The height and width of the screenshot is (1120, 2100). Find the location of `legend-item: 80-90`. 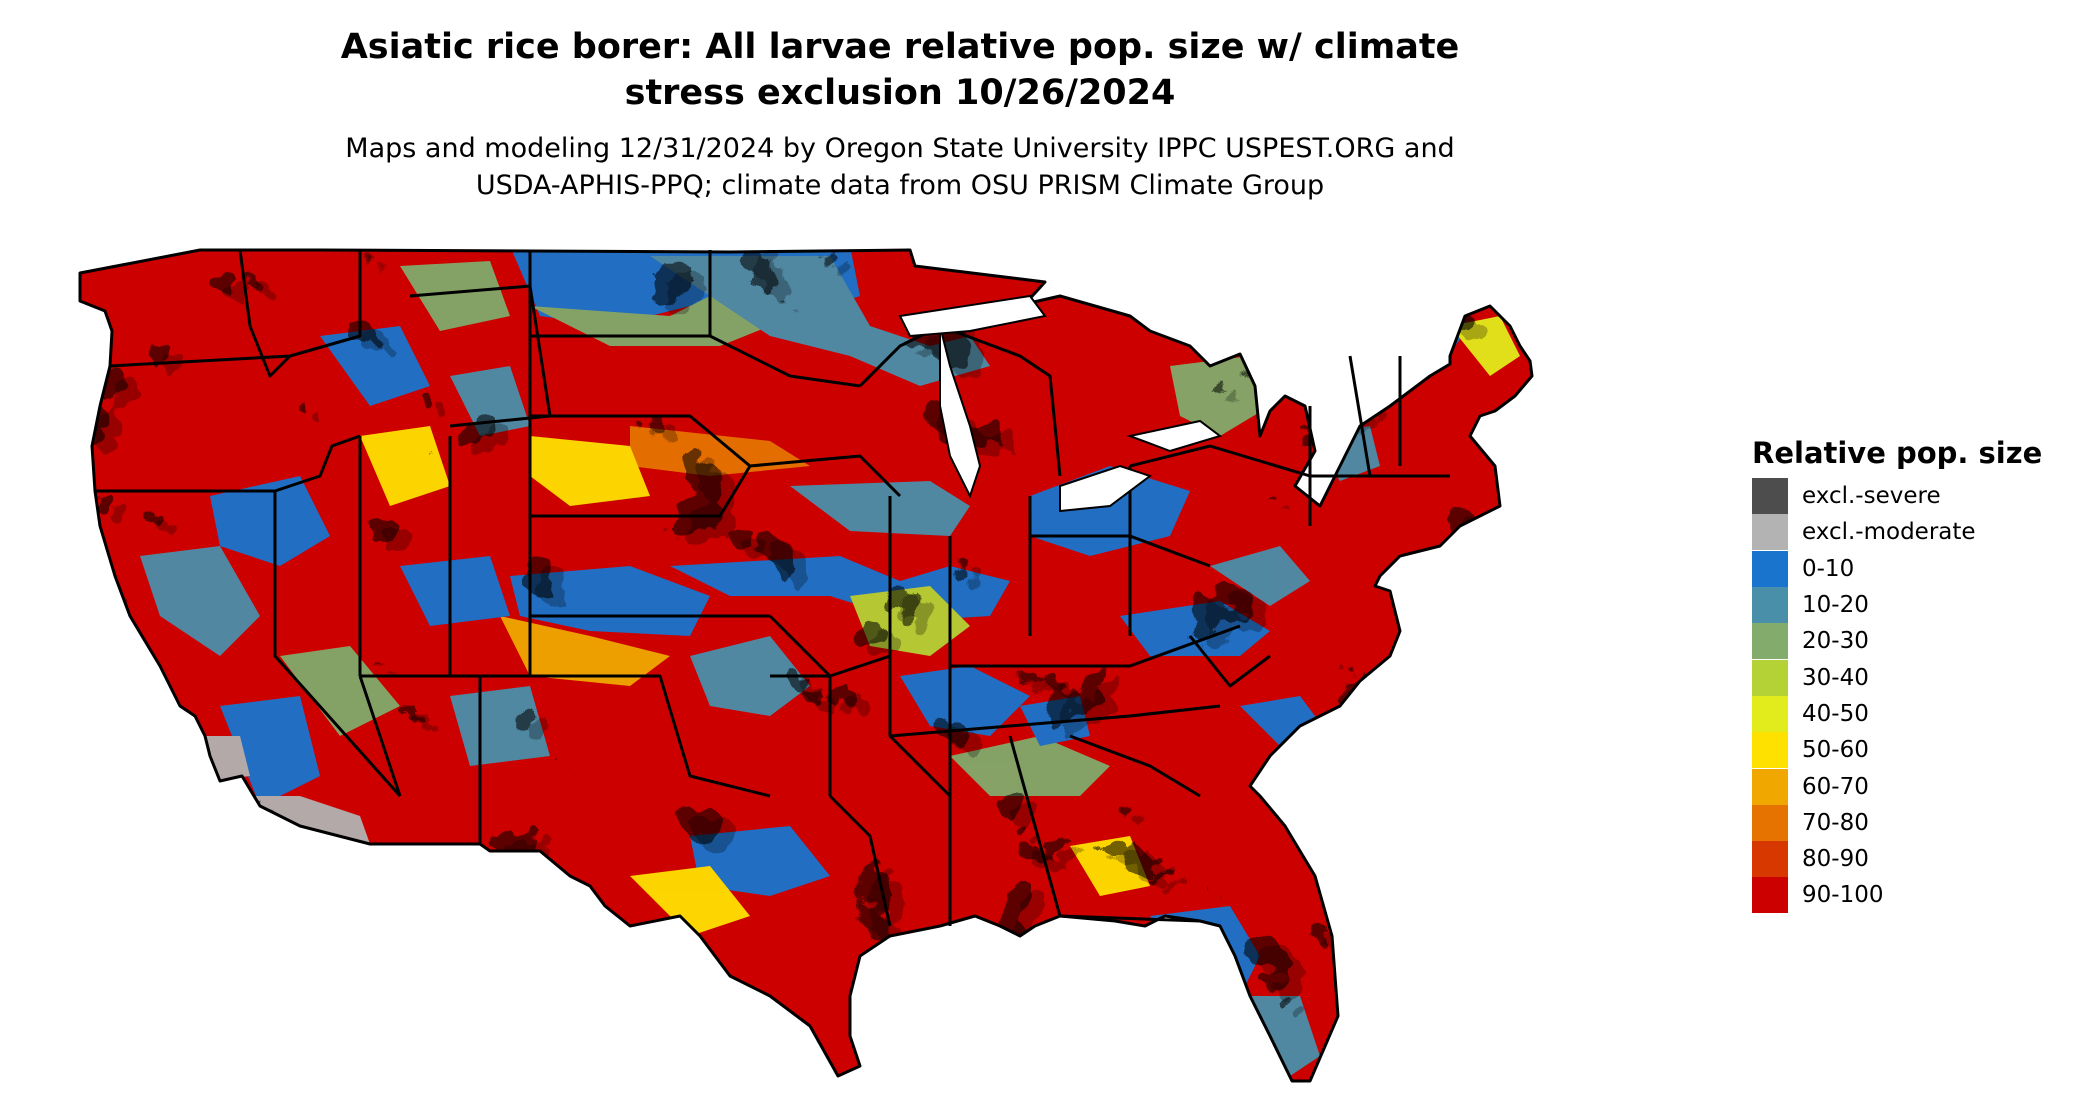

legend-item: 80-90 is located at coordinates (1922, 859).